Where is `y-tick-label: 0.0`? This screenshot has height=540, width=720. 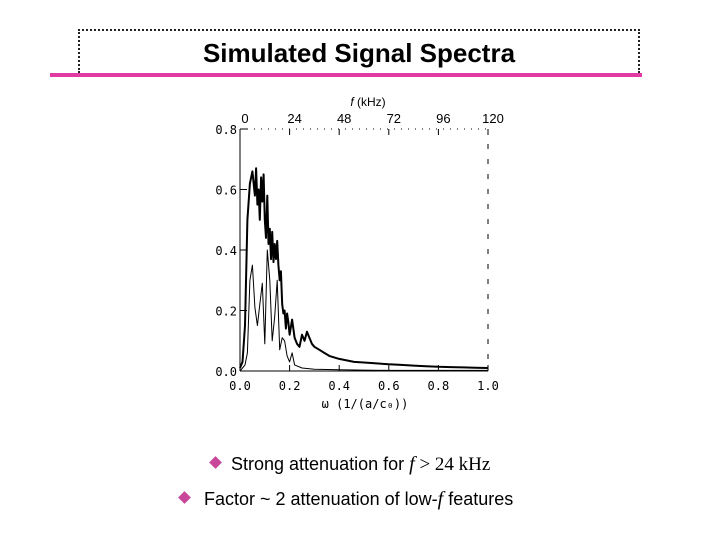 y-tick-label: 0.0 is located at coordinates (226, 372).